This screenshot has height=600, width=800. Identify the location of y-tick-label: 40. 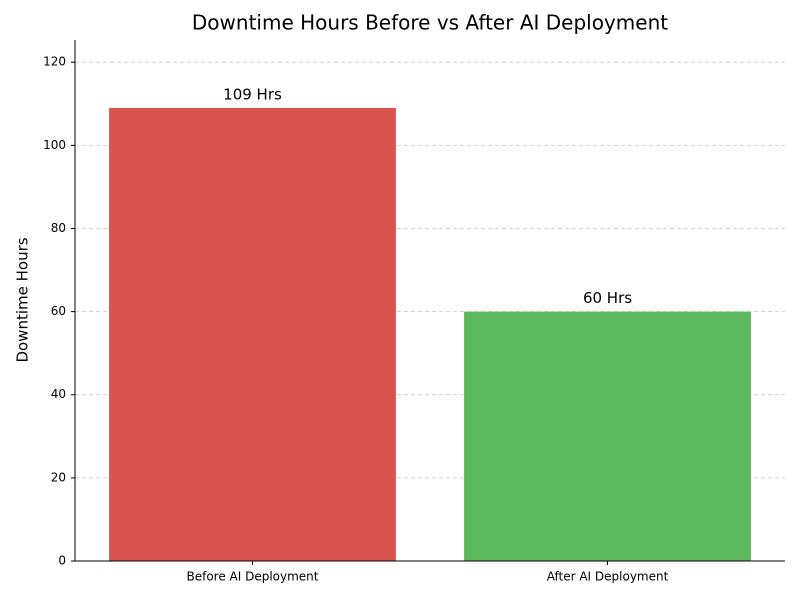
(58, 394).